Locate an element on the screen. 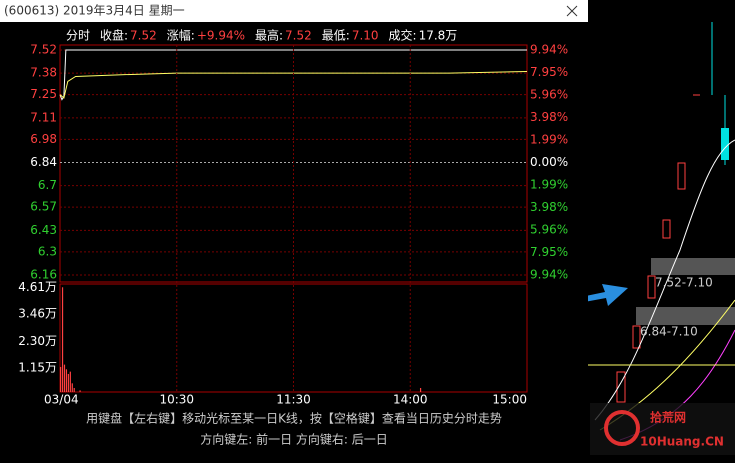 The image size is (735, 463). y-tick-label: 4.61万 is located at coordinates (37, 287).